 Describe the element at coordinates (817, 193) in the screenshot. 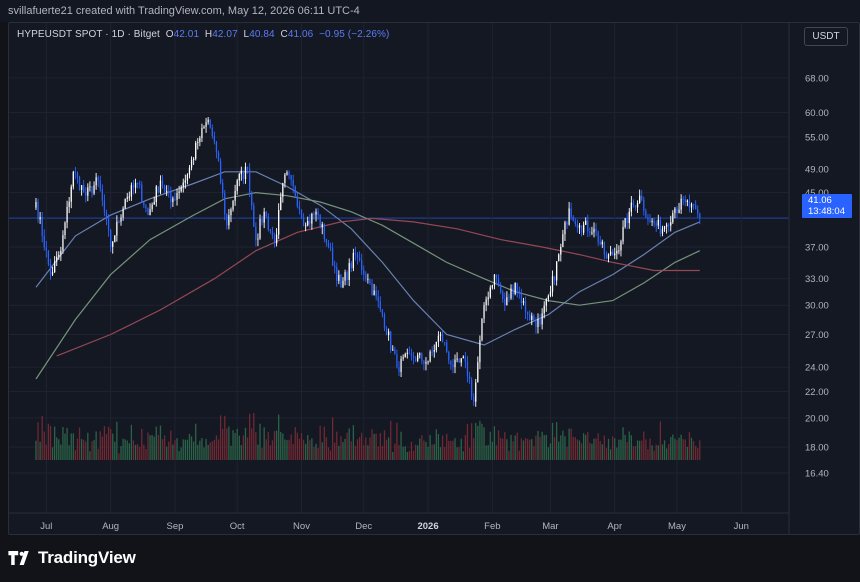

I see `price-tick-label: 45.00` at that location.